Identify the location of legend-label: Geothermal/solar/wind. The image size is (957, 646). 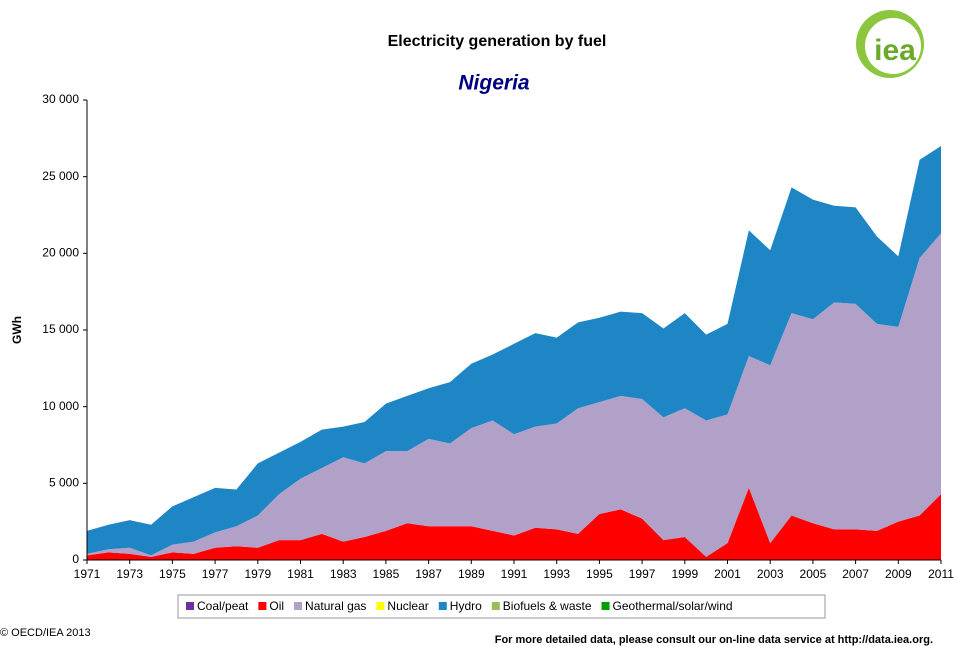
(673, 606).